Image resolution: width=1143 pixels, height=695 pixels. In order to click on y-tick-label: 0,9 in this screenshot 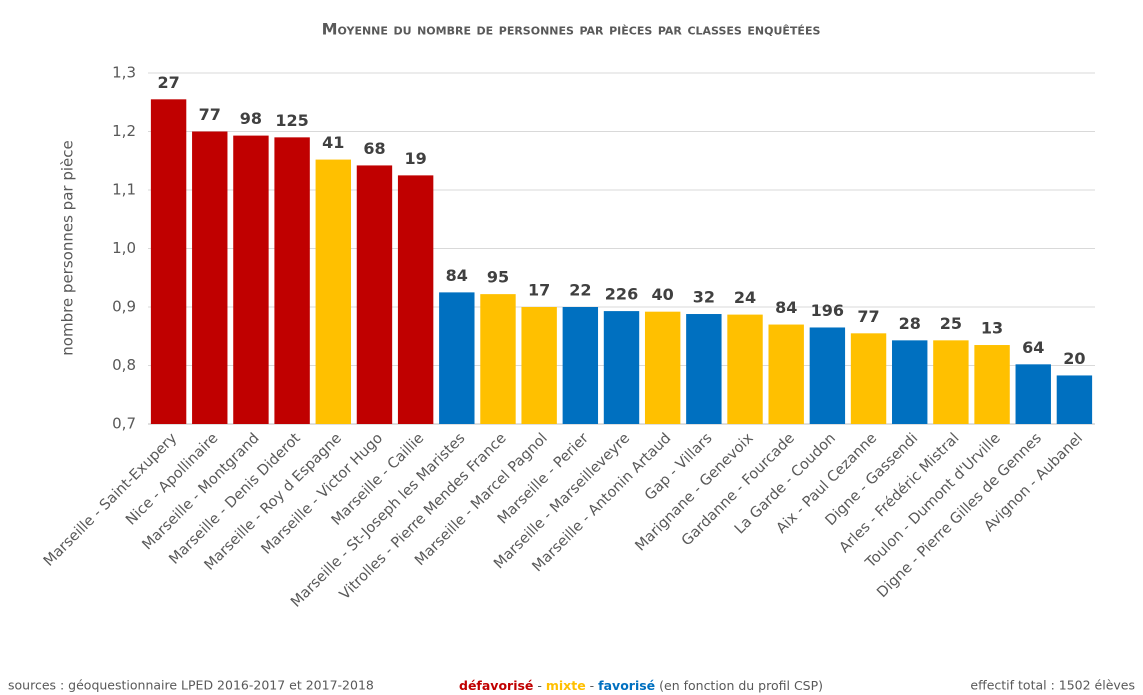, I will do `click(124, 307)`.